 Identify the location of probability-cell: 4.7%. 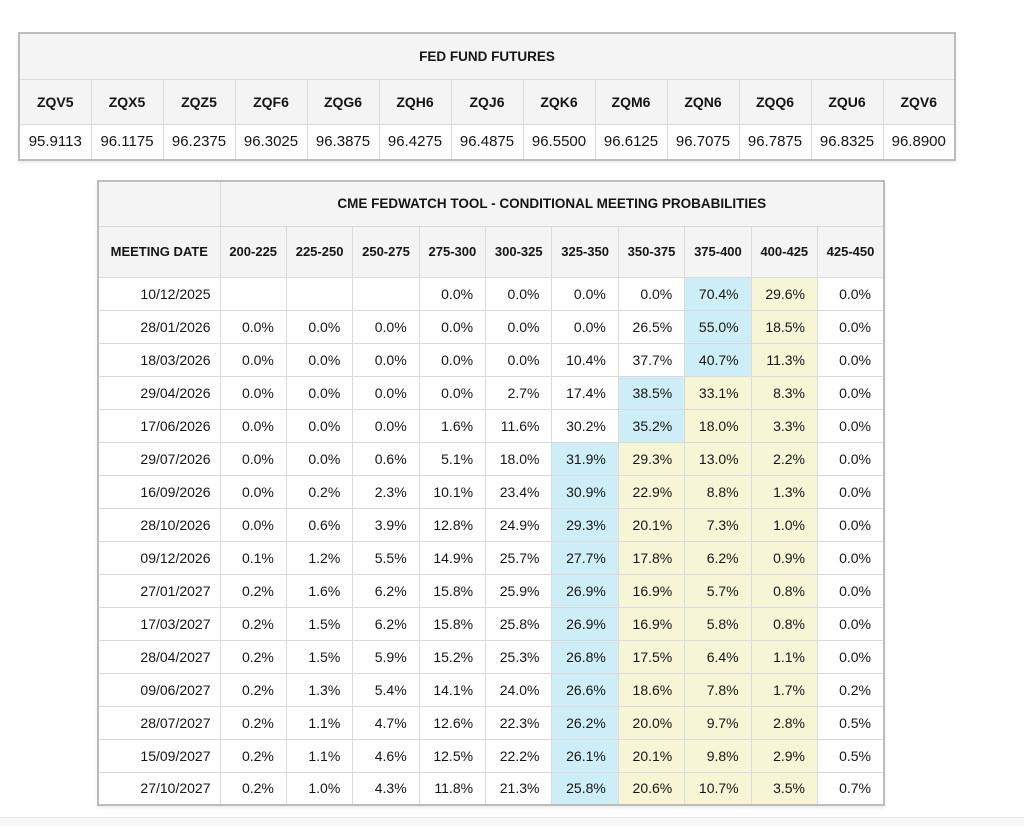
(386, 722).